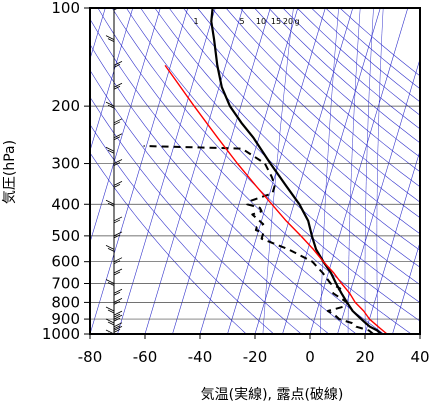 The image size is (431, 408). I want to click on x-tick-label: -40, so click(200, 357).